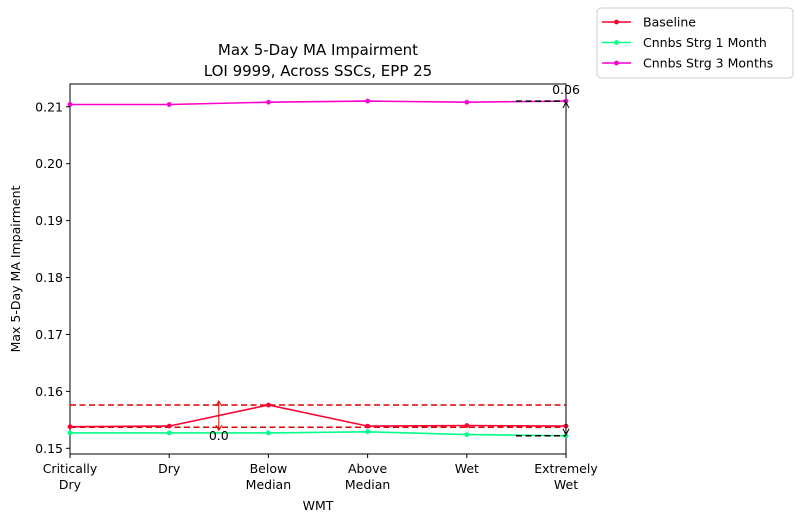 The width and height of the screenshot is (802, 523). What do you see at coordinates (566, 104) in the screenshot?
I see `range-arrow-head-up` at bounding box center [566, 104].